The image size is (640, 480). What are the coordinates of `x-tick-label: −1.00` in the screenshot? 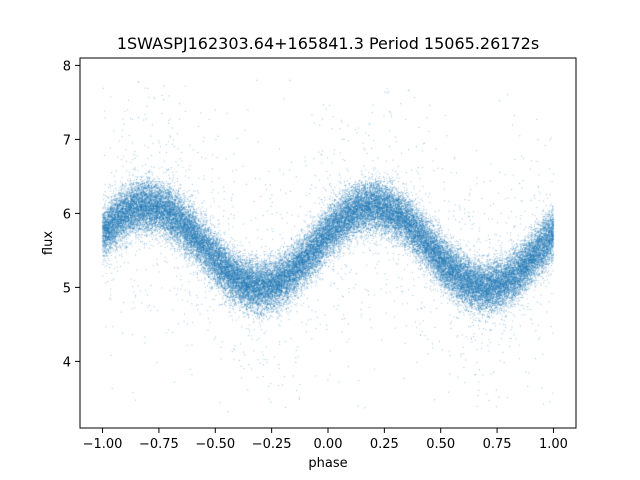 It's located at (103, 444).